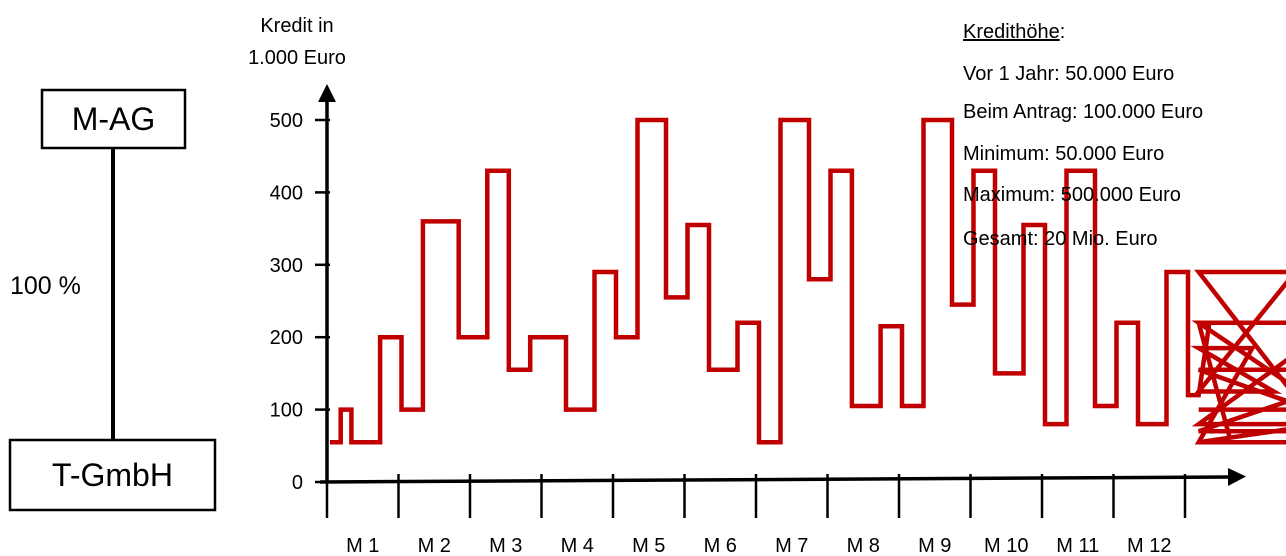  I want to click on info-heading-suffix: :, so click(1063, 32).